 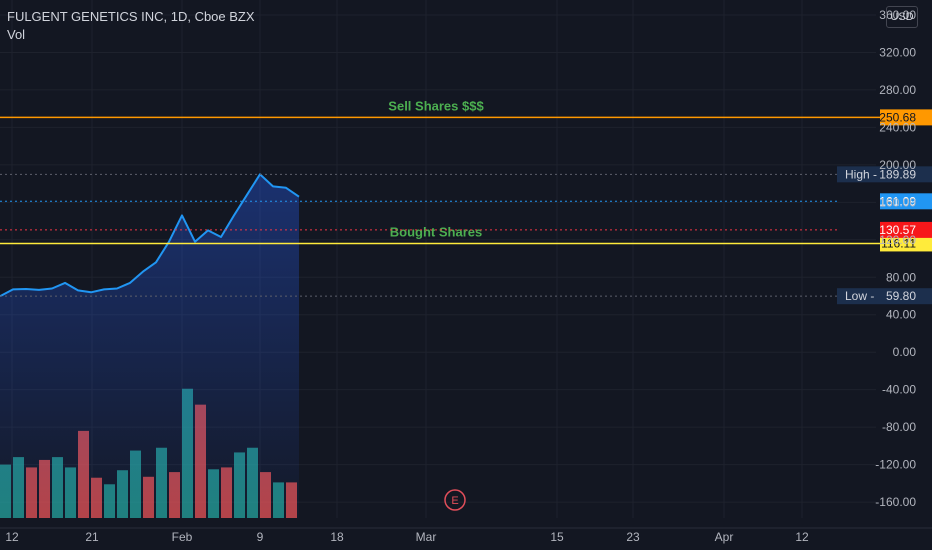 I want to click on y-tick-label: -120.00, so click(x=895, y=465).